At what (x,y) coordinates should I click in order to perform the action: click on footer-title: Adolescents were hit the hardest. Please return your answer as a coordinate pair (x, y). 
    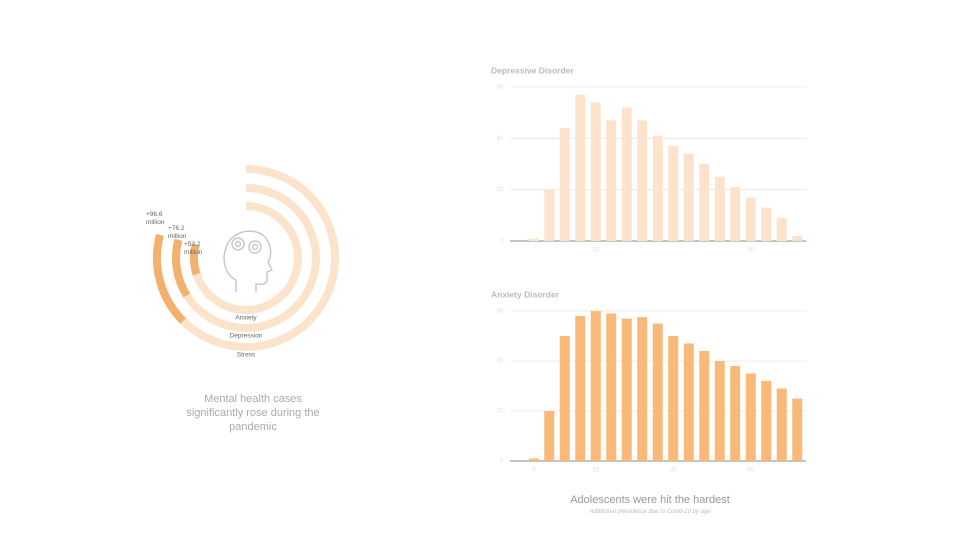
    Looking at the image, I should click on (650, 500).